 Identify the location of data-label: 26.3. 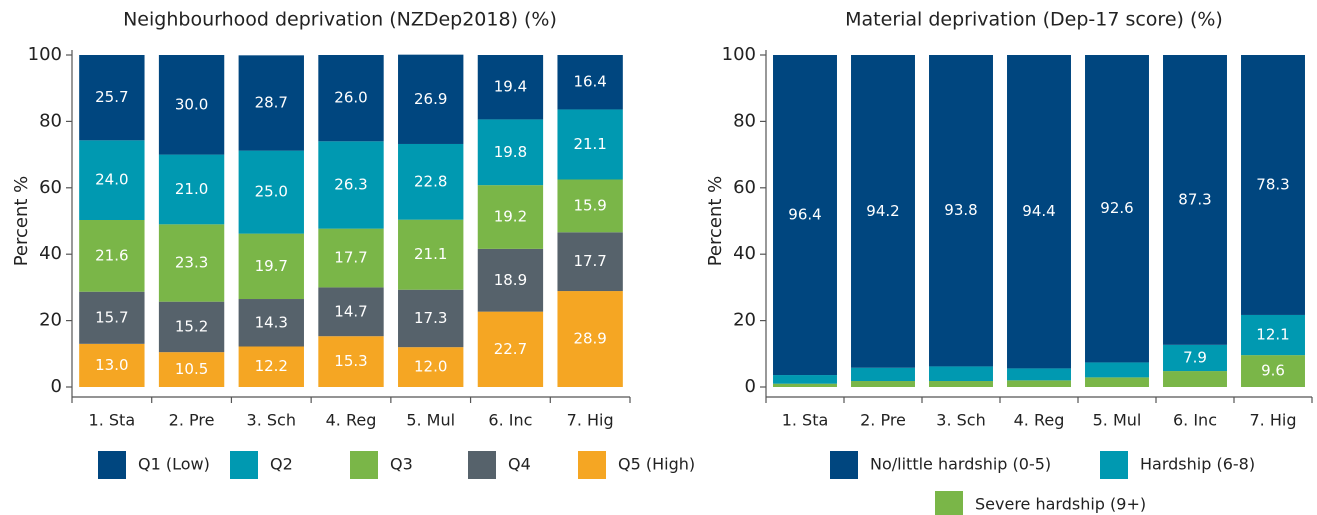
(350, 184).